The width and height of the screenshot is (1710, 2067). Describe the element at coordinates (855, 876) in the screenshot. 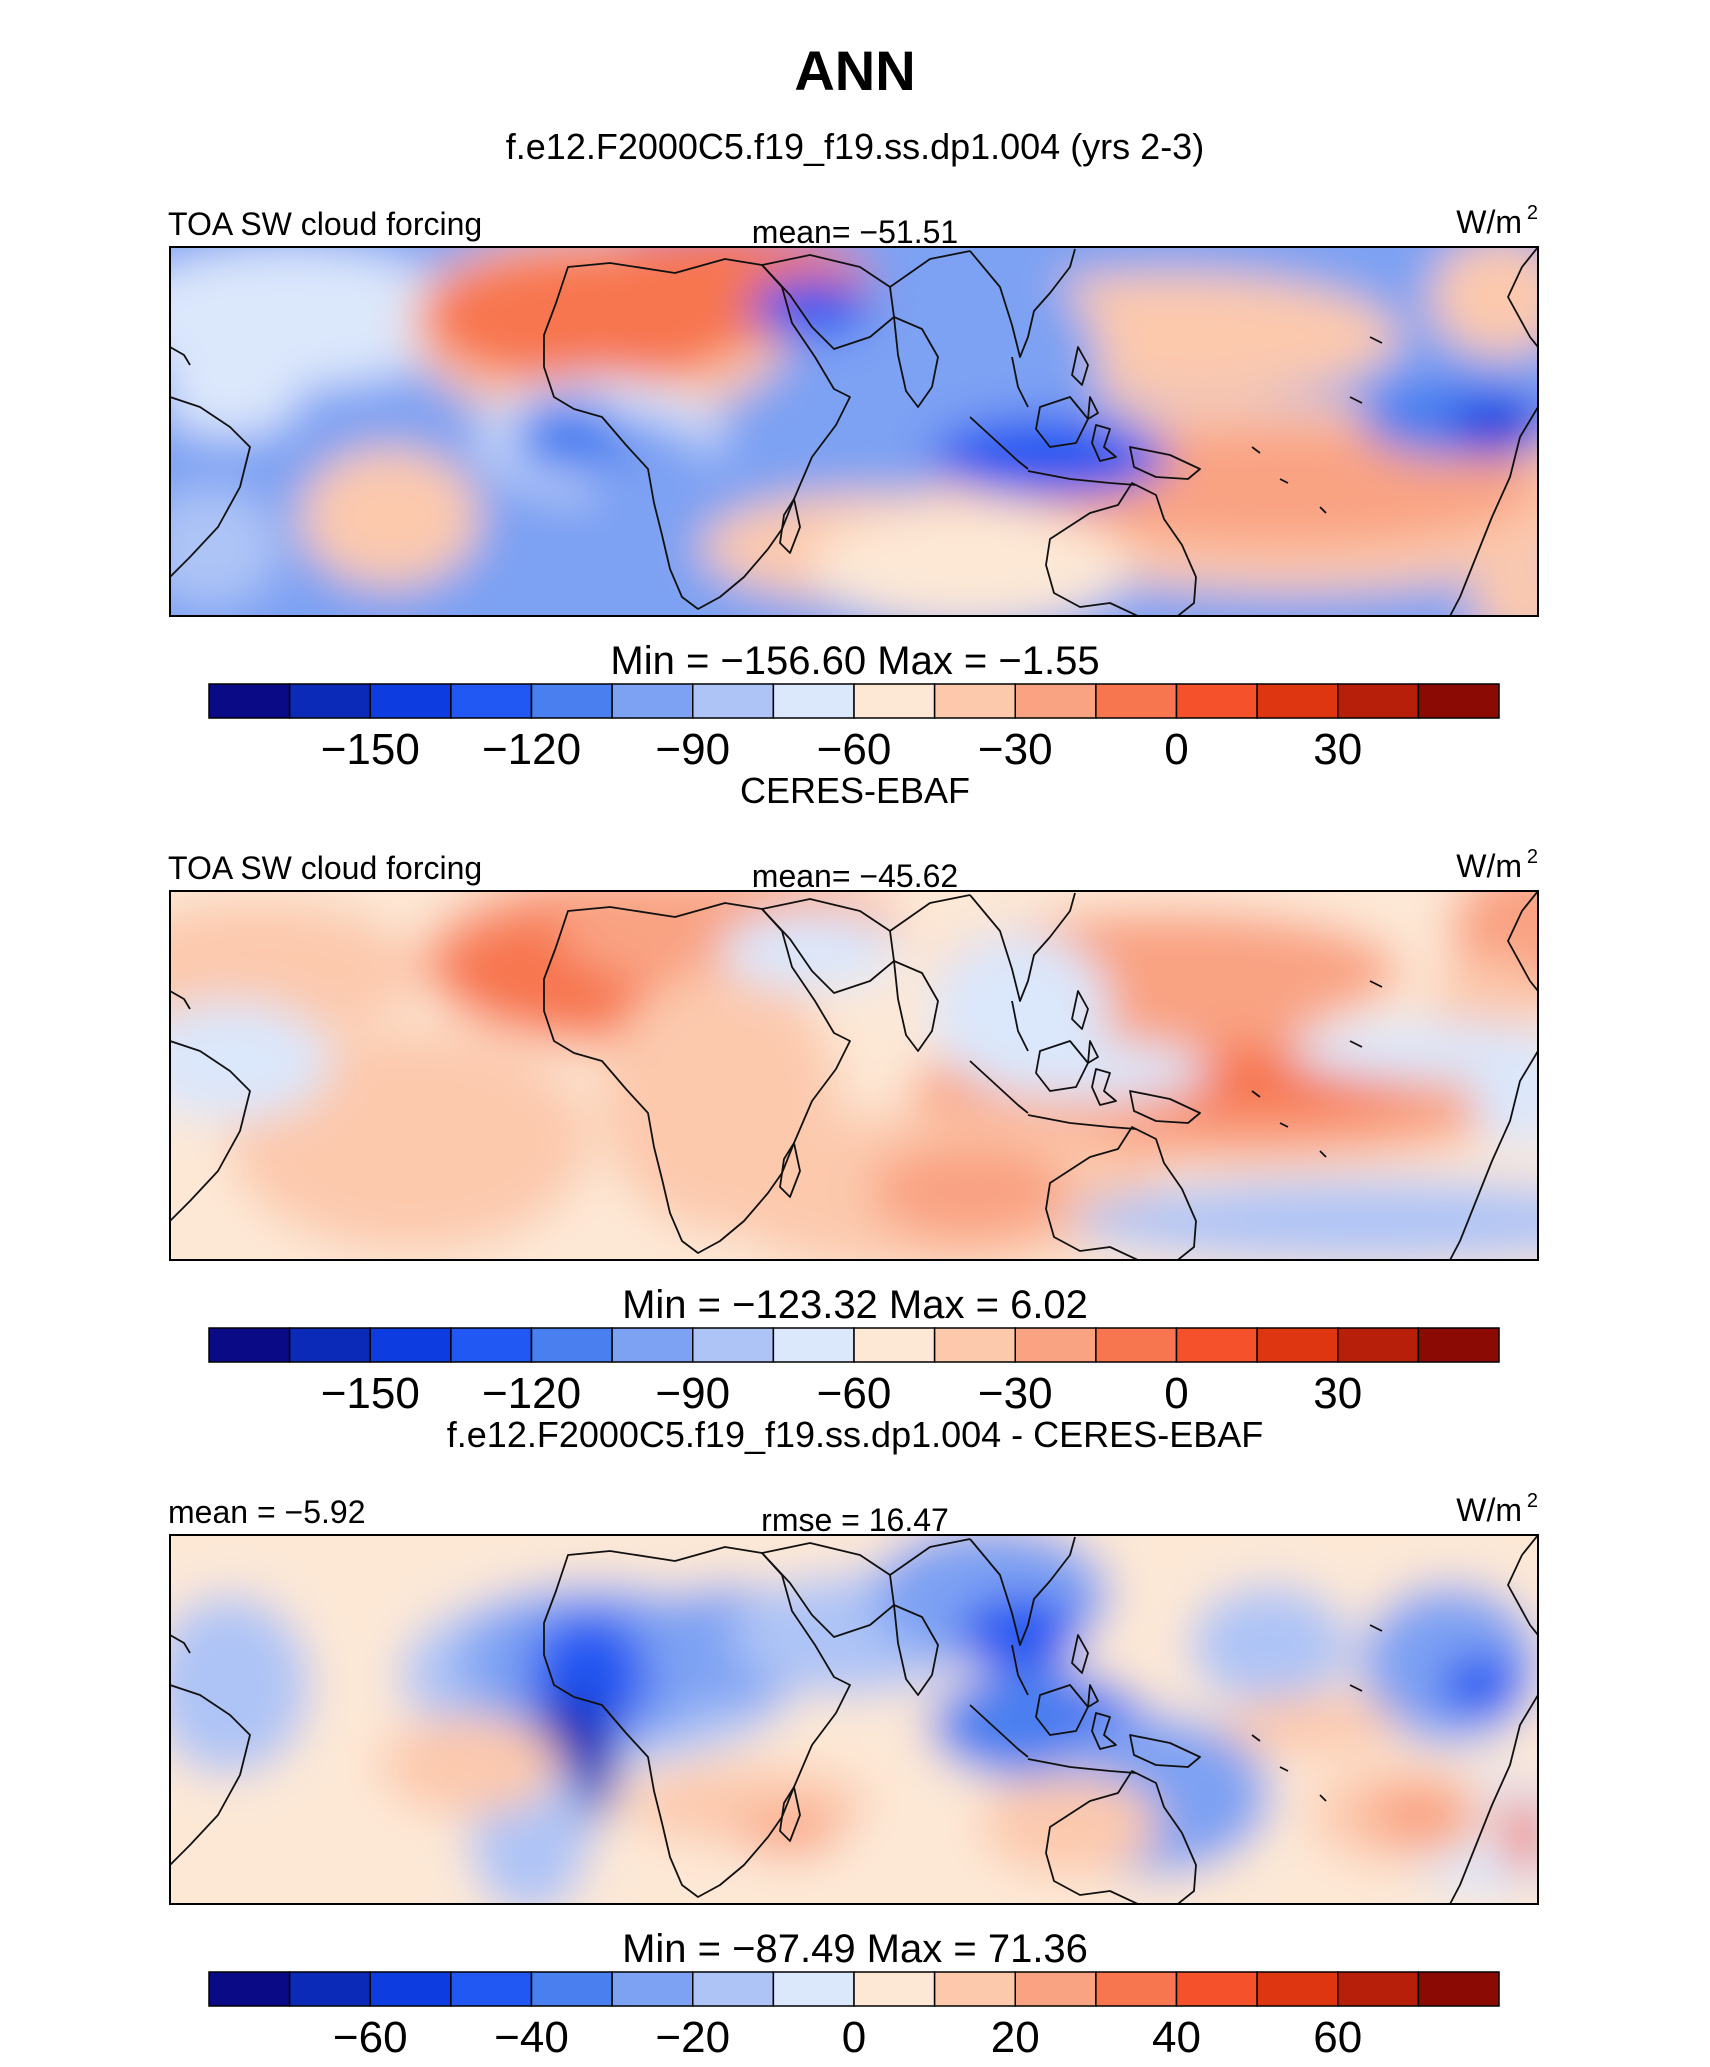

I see `panel-center-label: mean= −45.62` at that location.